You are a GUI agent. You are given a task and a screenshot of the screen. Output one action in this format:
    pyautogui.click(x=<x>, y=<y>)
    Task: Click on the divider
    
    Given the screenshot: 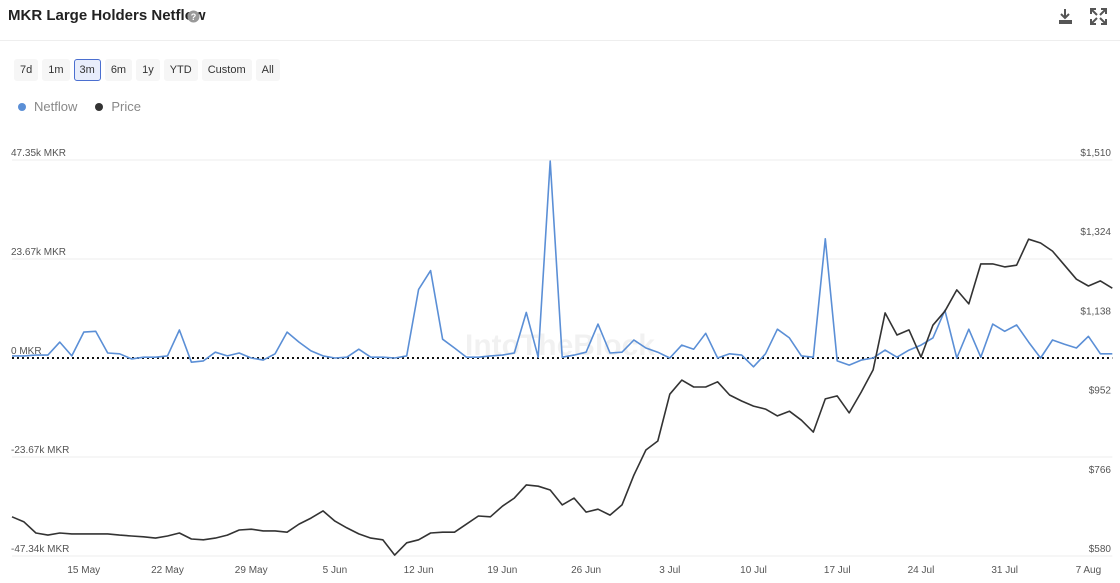 What is the action you would take?
    pyautogui.click(x=560, y=40)
    